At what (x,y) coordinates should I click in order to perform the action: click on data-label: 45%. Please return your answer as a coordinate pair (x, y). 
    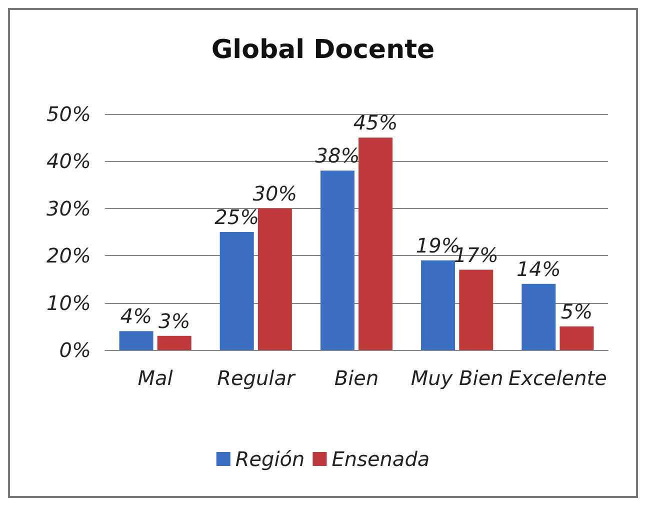
    Looking at the image, I should click on (375, 122).